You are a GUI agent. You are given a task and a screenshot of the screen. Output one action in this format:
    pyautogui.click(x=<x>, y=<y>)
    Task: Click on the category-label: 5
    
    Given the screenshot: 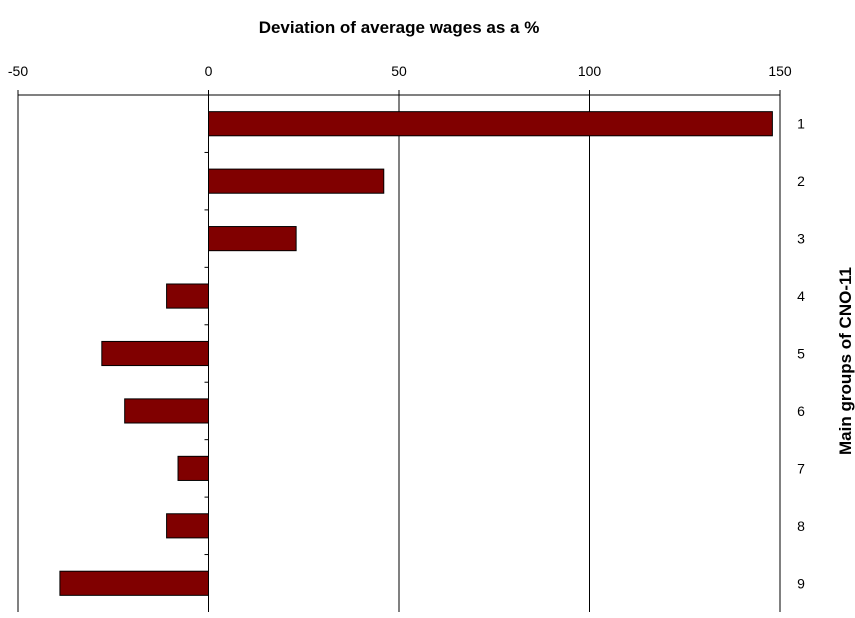 What is the action you would take?
    pyautogui.click(x=801, y=354)
    